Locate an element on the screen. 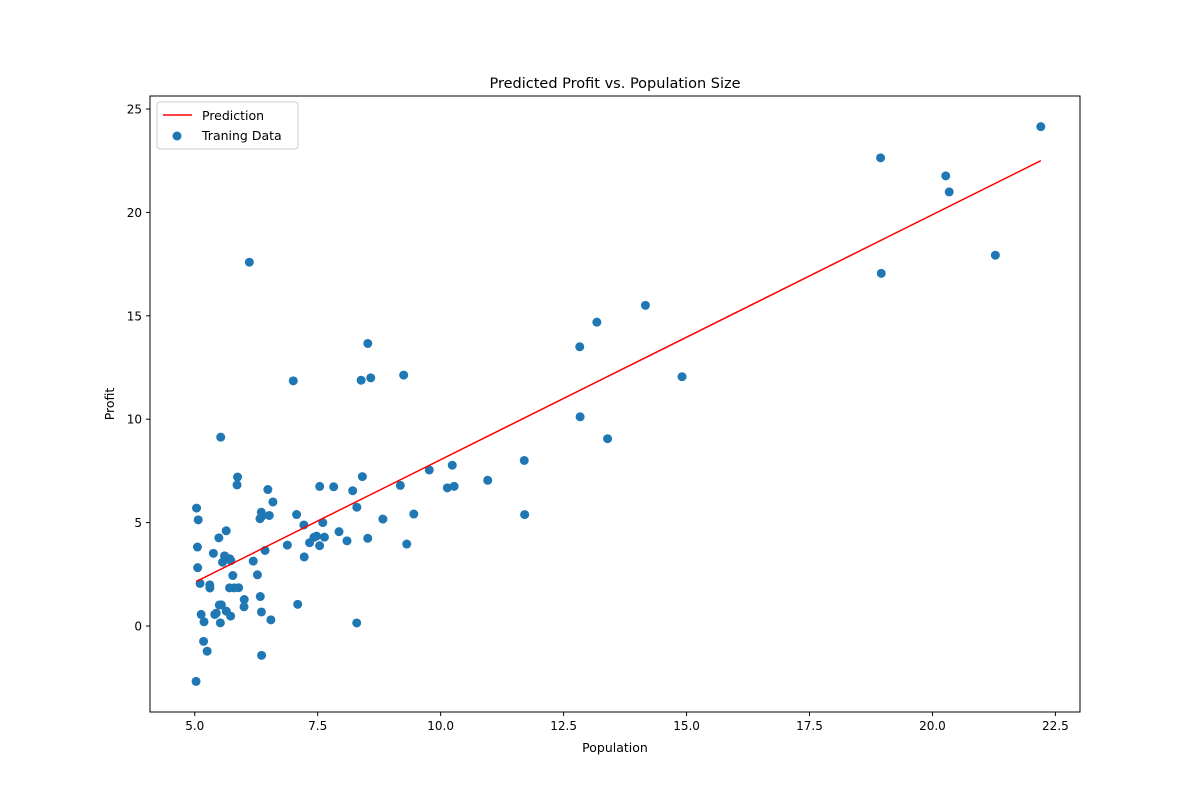  x-tick-label: 10.0 is located at coordinates (440, 726).